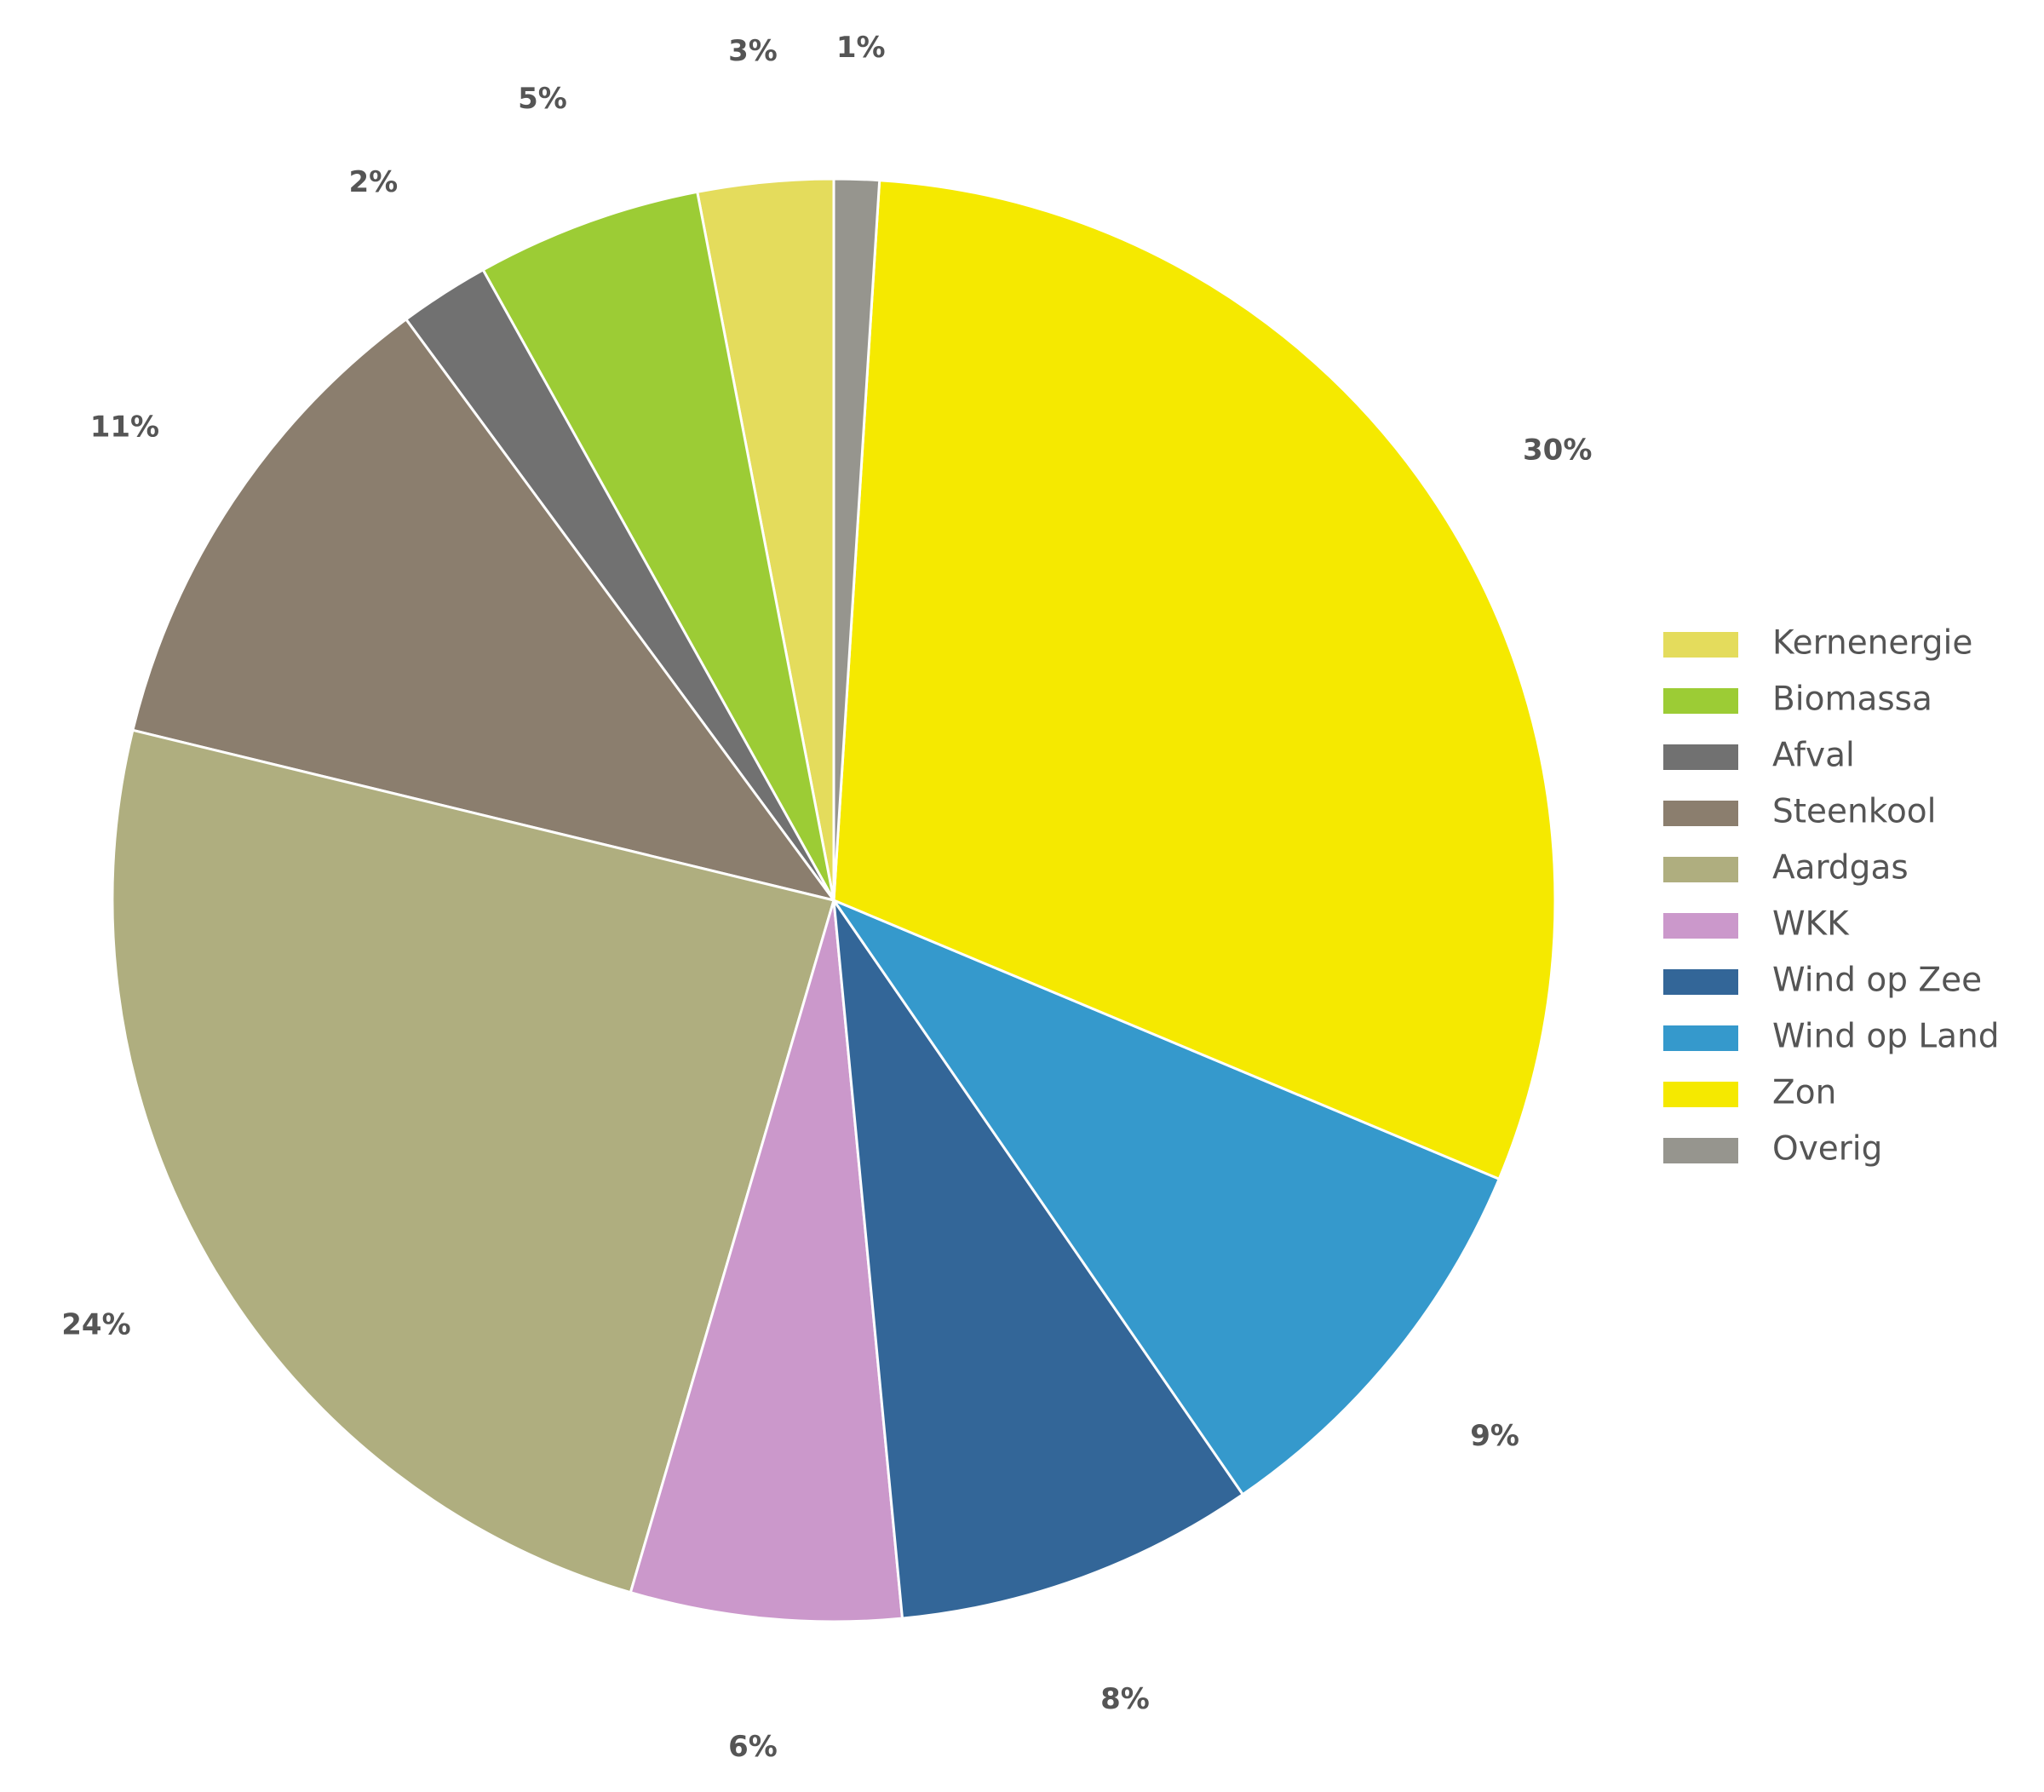 Image resolution: width=2044 pixels, height=1792 pixels. What do you see at coordinates (1877, 981) in the screenshot?
I see `legend-label: Wind op Zee` at bounding box center [1877, 981].